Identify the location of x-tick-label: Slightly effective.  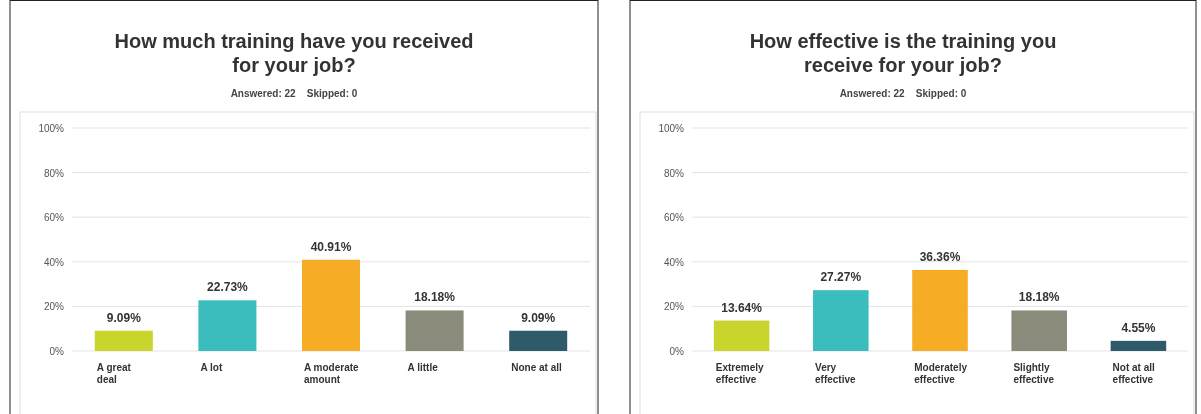
(1034, 373).